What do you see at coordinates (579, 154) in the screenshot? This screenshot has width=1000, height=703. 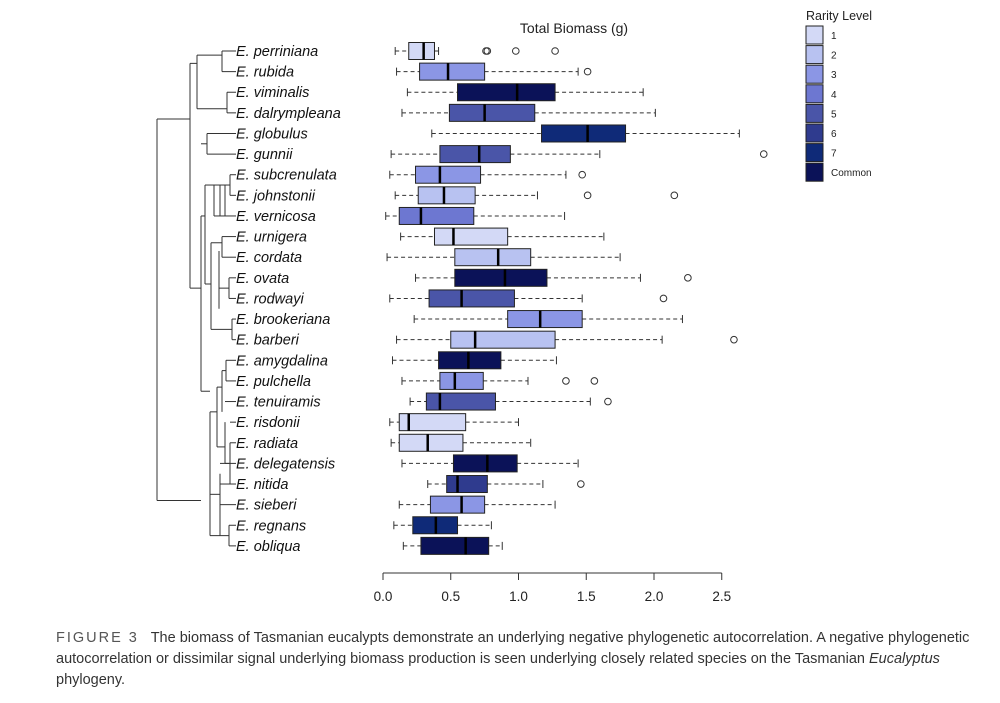 I see `boxplot-e-gunnii` at bounding box center [579, 154].